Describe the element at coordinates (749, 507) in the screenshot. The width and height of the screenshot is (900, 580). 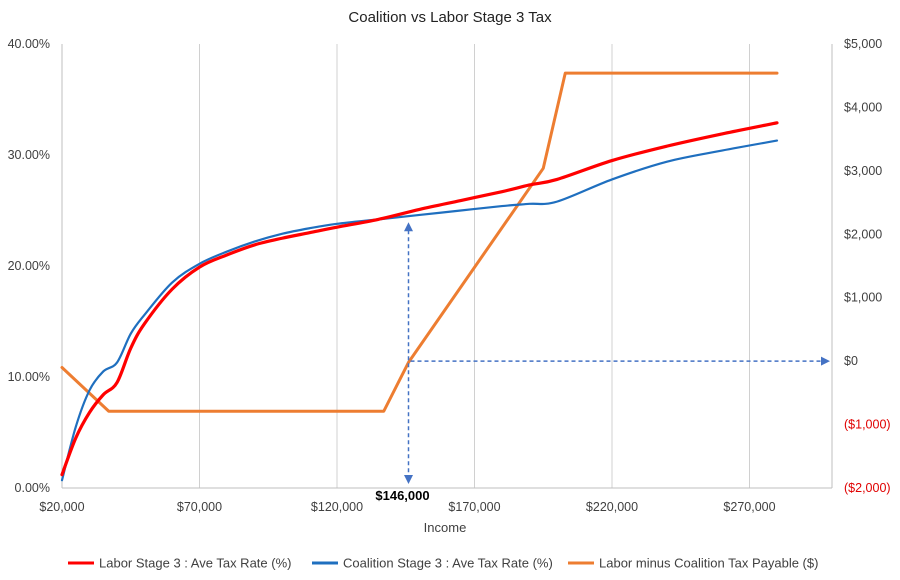
I see `x-tick-label: $270,000` at that location.